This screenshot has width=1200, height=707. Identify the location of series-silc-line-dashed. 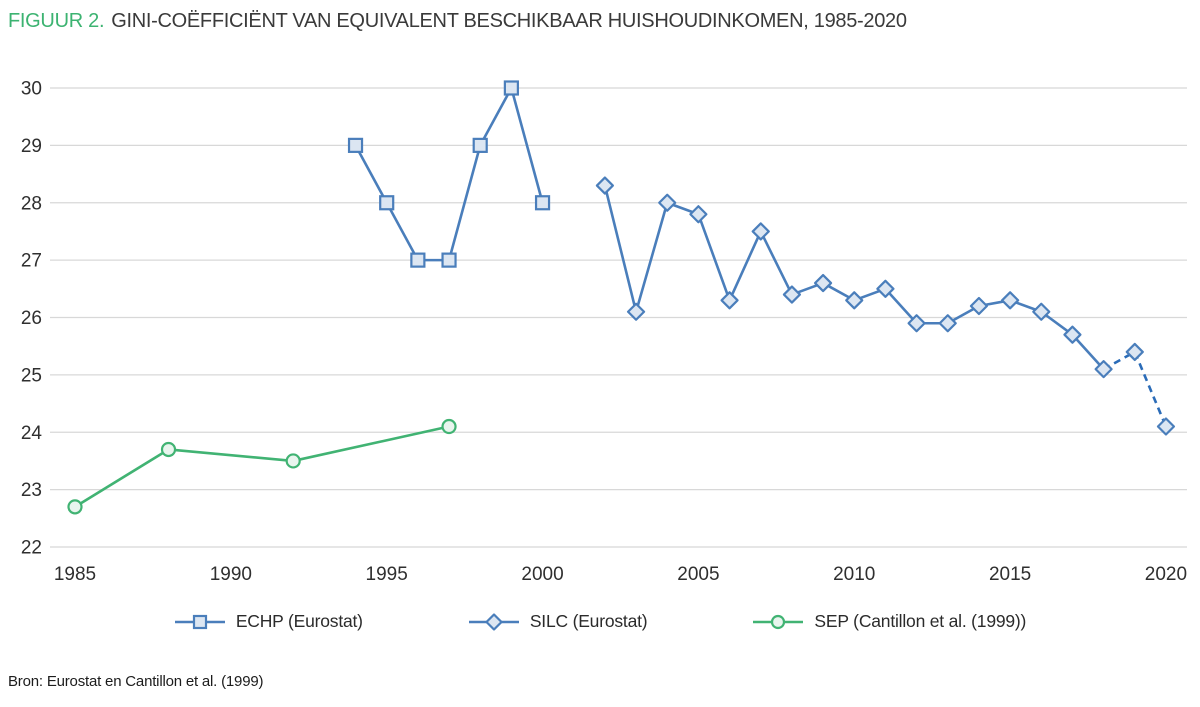
(1135, 389).